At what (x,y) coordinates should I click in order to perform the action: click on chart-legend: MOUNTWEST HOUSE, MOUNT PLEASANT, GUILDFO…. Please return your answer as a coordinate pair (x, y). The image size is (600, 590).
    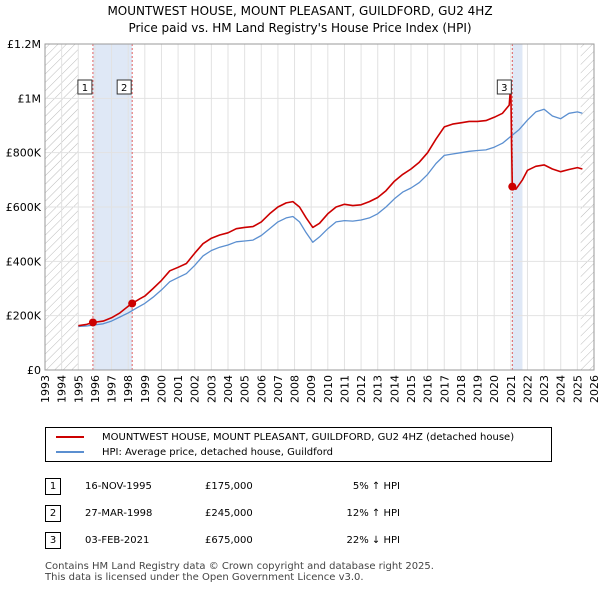
    Looking at the image, I should click on (298, 444).